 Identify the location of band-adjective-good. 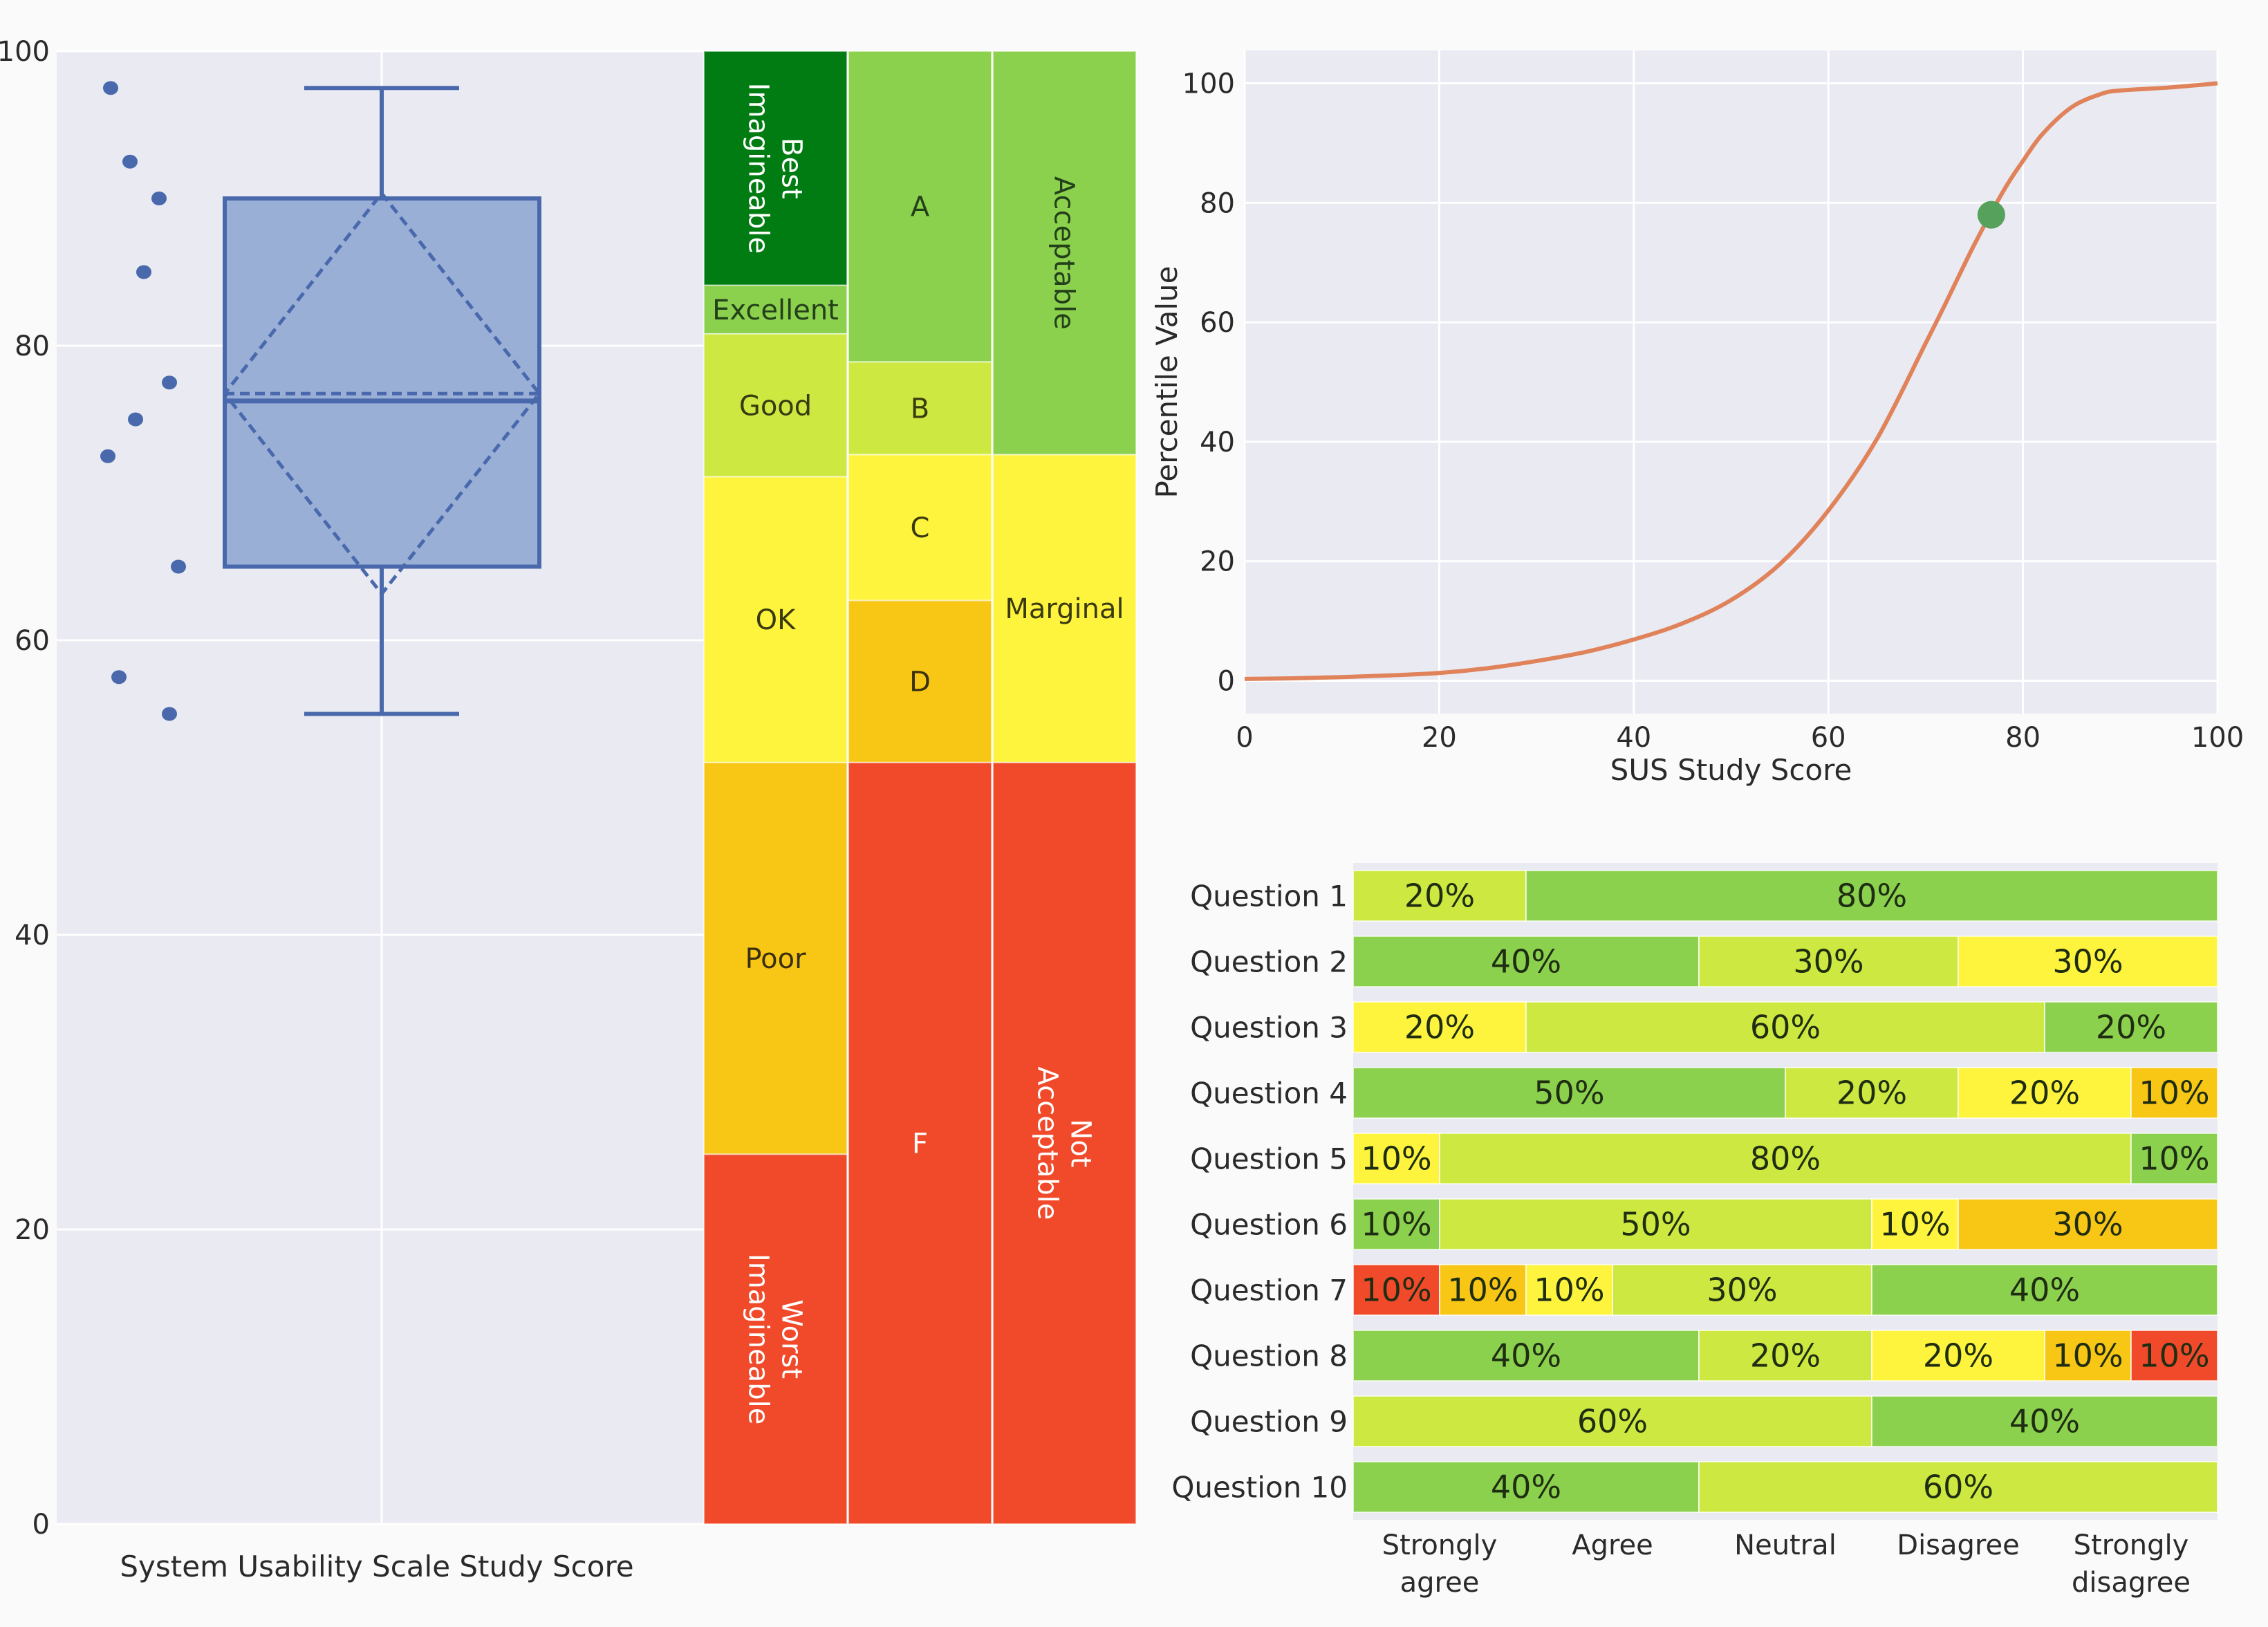
(775, 405).